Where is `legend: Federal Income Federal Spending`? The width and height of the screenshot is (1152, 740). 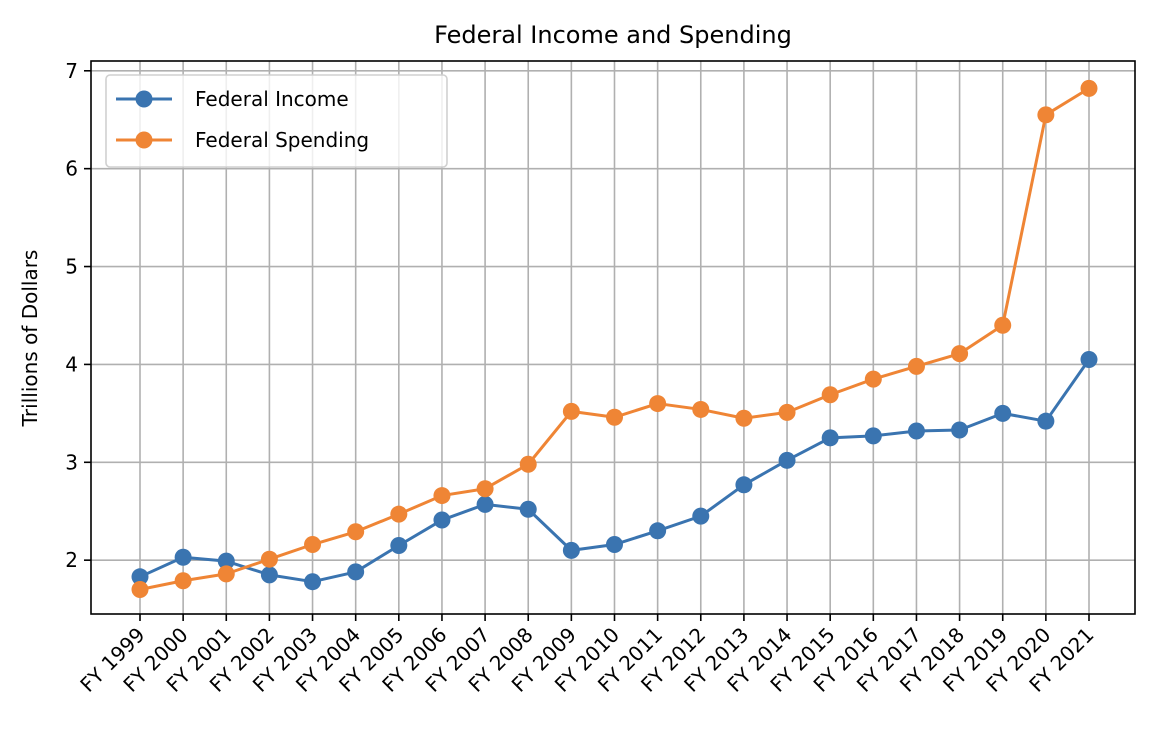
legend: Federal Income Federal Spending is located at coordinates (276, 121).